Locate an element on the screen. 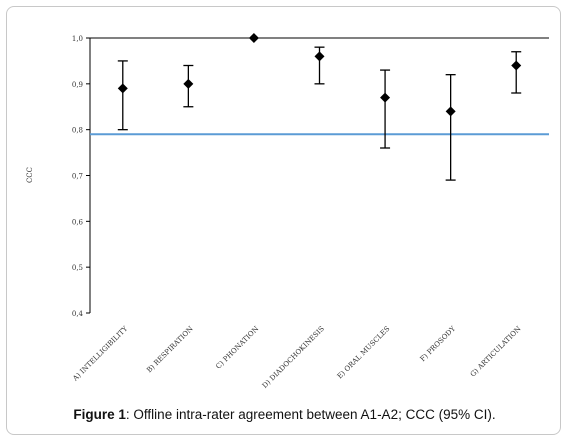 Image resolution: width=569 pixels, height=441 pixels. x-category-label: B) RESPIRATION is located at coordinates (169, 349).